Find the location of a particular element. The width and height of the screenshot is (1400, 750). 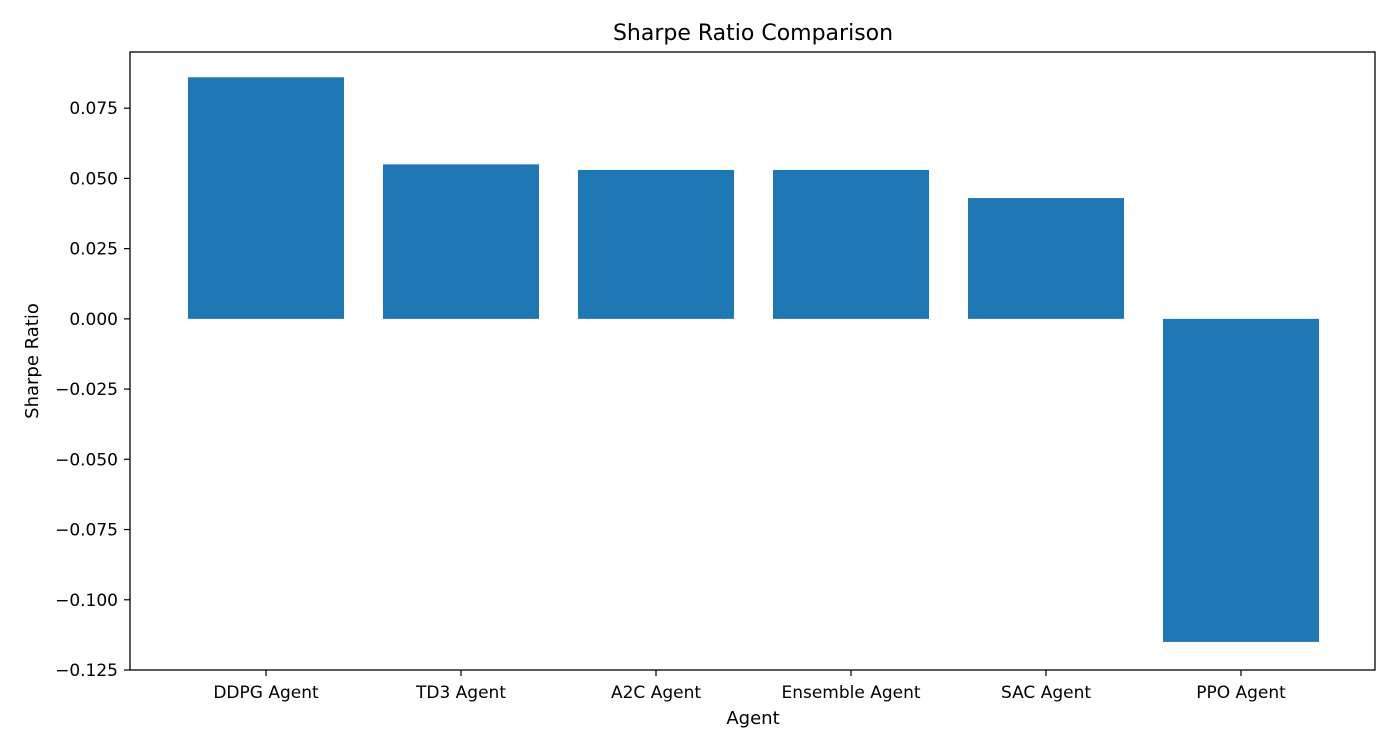

x-axis-label: Agent is located at coordinates (752, 718).